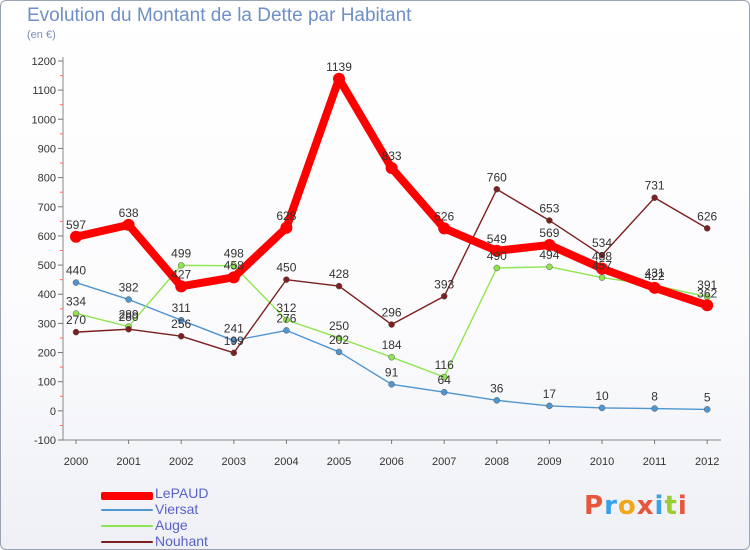 Image resolution: width=750 pixels, height=550 pixels. I want to click on y-tick-label: 200, so click(47, 354).